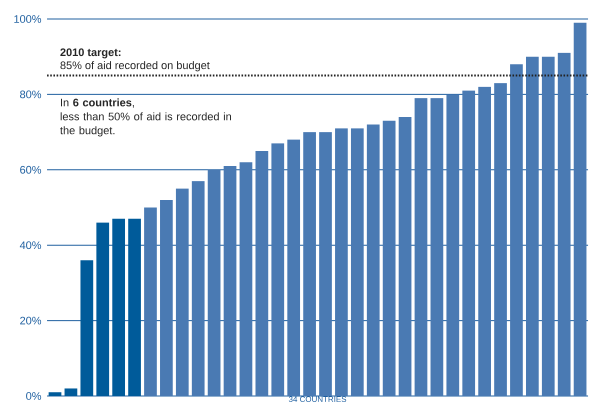 This screenshot has width=596, height=414. Describe the element at coordinates (31, 320) in the screenshot. I see `y-tick-label: 20%` at that location.